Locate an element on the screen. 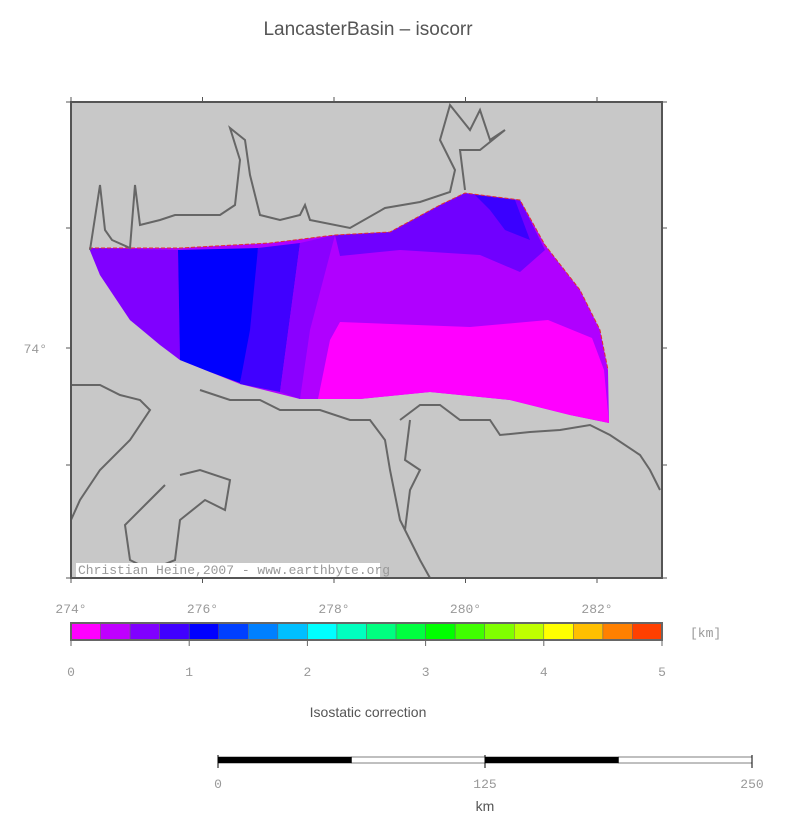 The image size is (787, 833). lat-label: 74° is located at coordinates (35, 349).